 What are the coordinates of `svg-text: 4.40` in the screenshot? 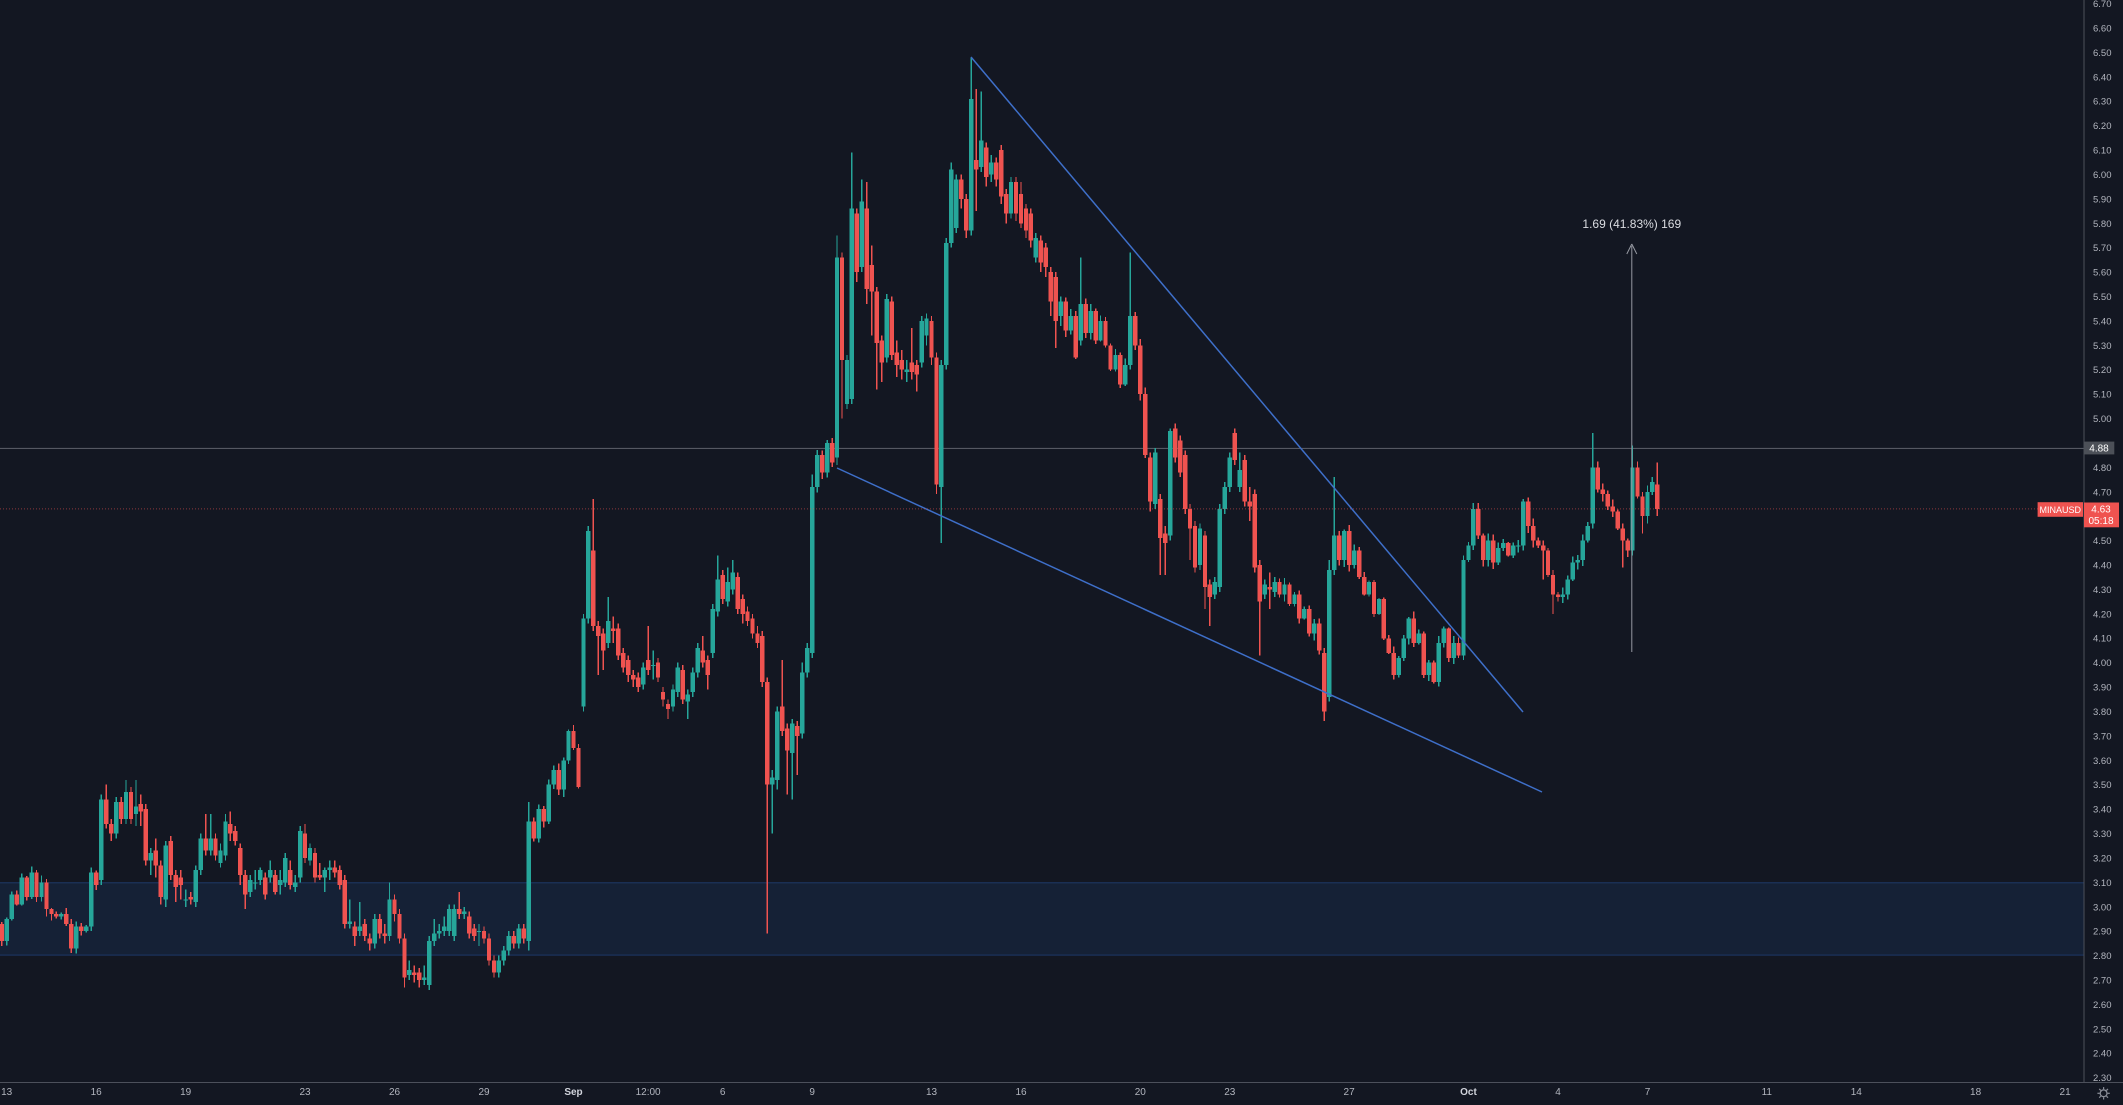 It's located at (2102, 566).